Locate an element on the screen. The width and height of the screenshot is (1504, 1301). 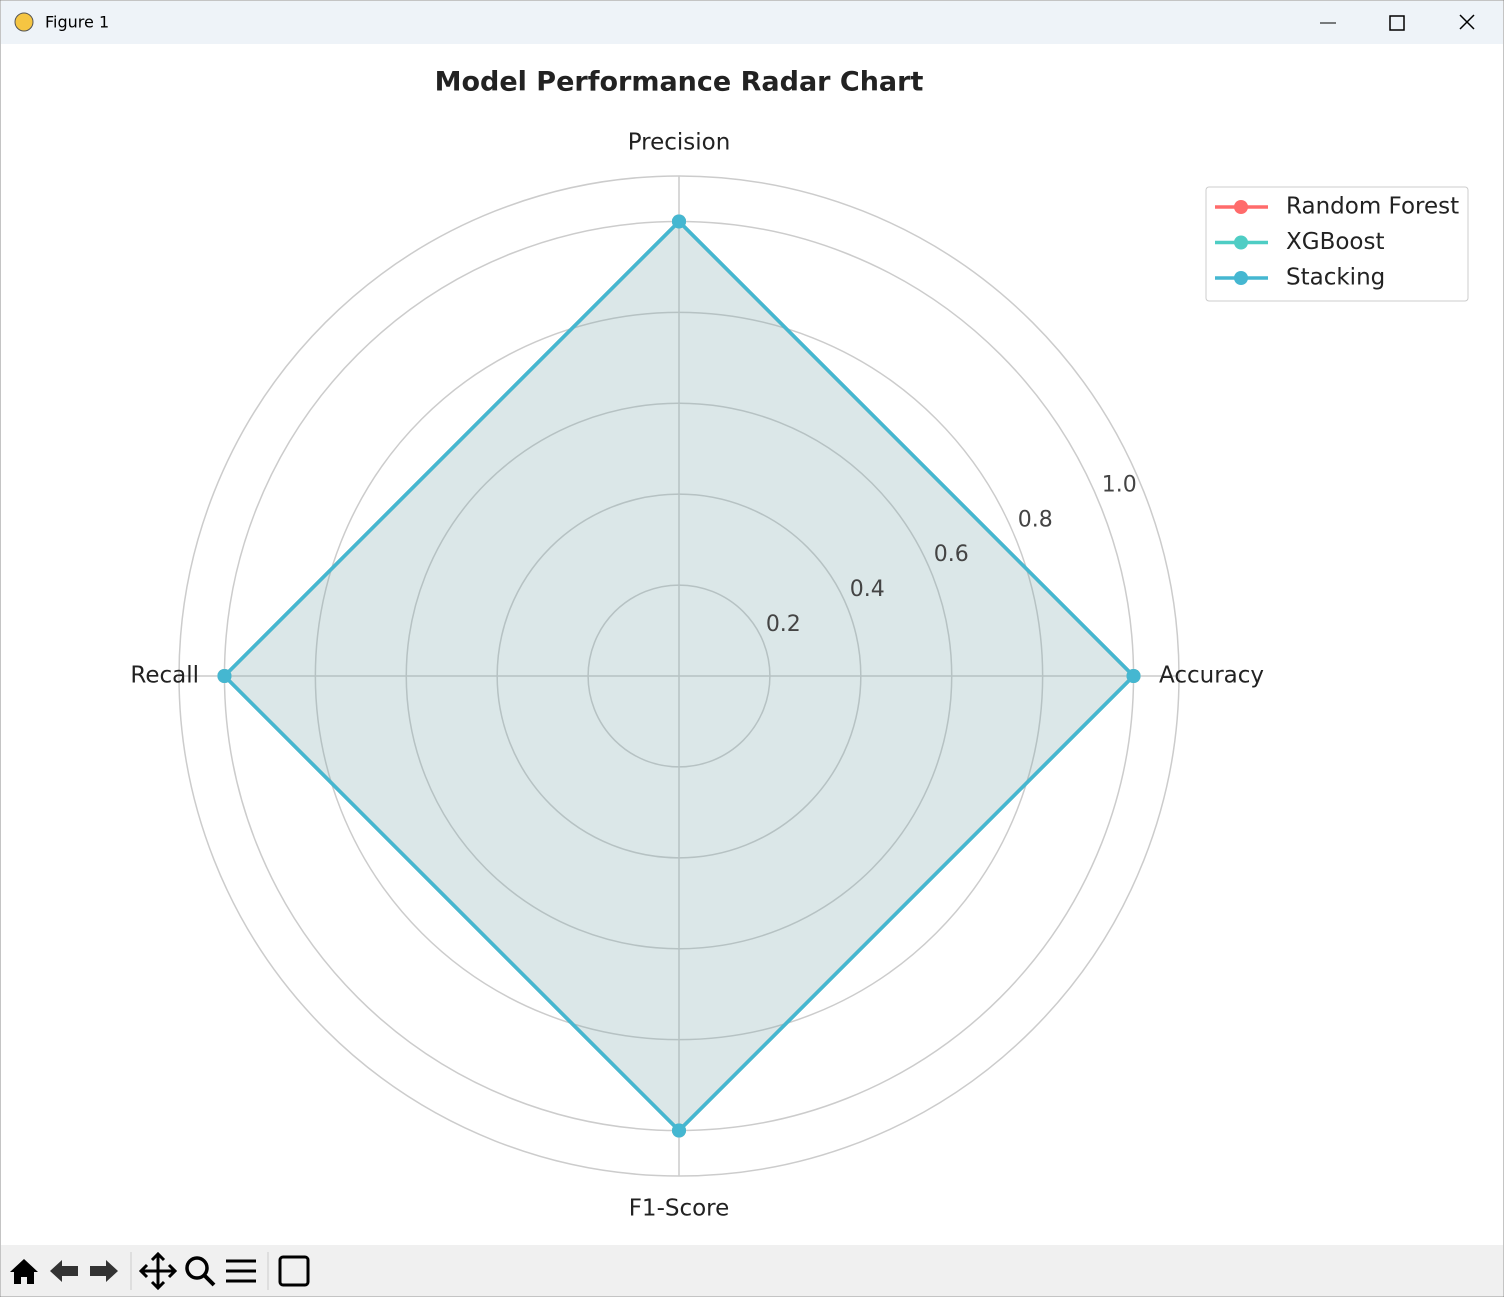
r-tick-label: 0.2 is located at coordinates (783, 624).